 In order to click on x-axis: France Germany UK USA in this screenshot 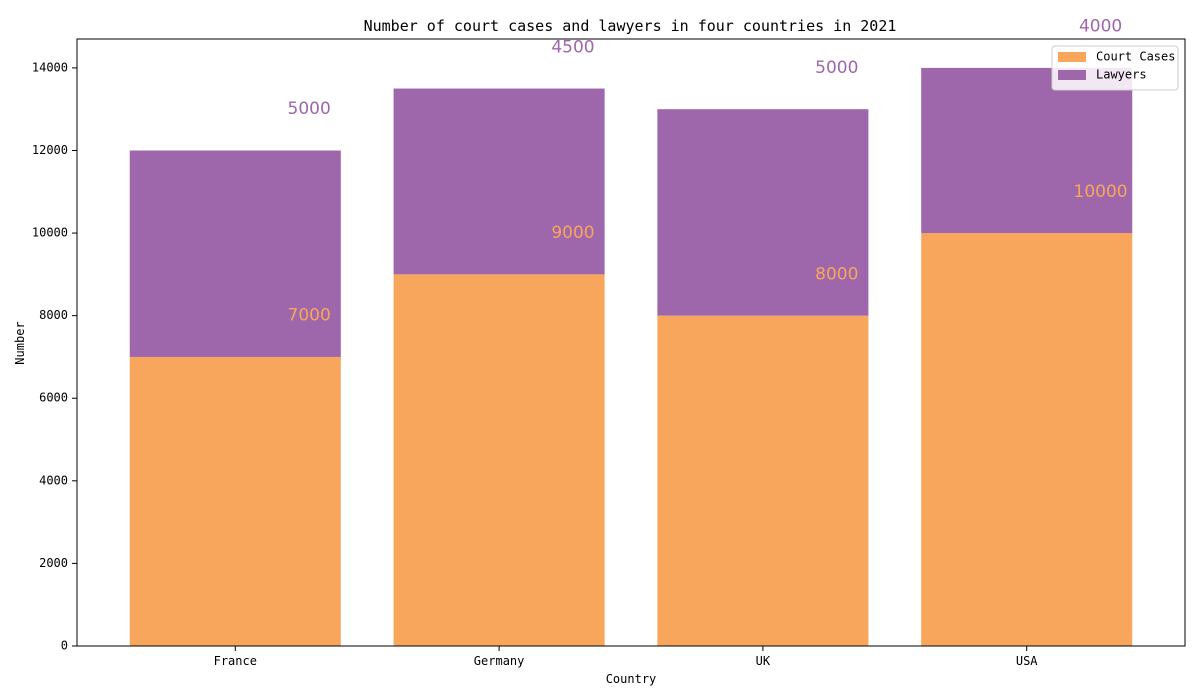, I will do `click(626, 657)`.